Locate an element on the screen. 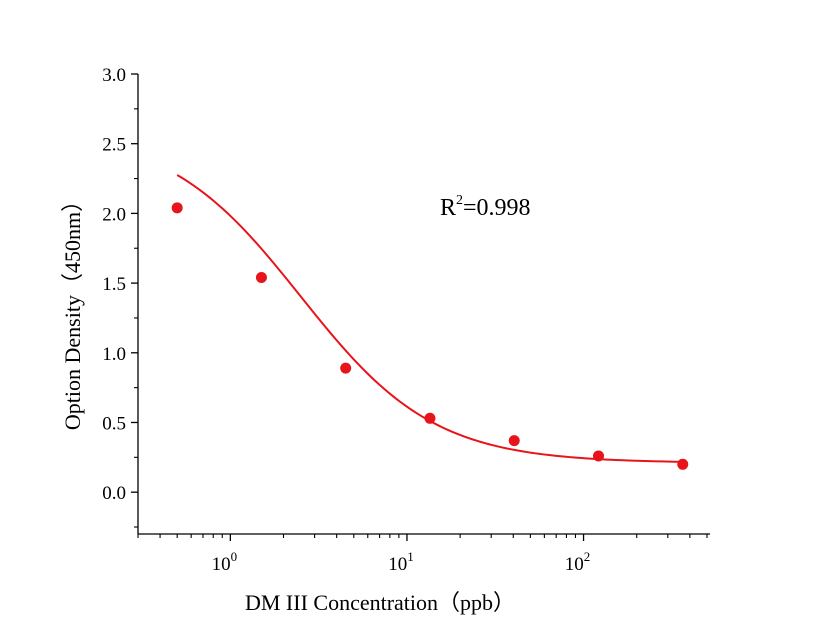 The image size is (816, 640). x-tick-label-exponent: 0 is located at coordinates (234, 556).